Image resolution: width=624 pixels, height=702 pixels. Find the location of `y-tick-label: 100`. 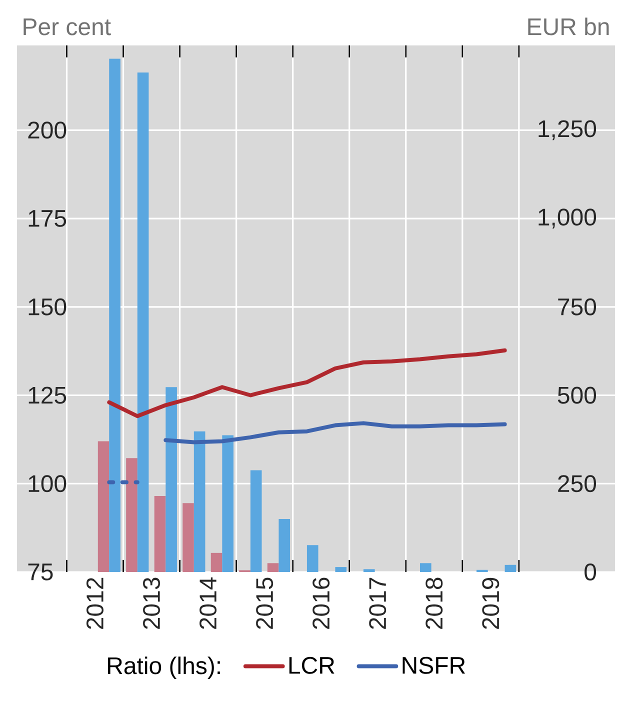

y-tick-label: 100 is located at coordinates (47, 483).